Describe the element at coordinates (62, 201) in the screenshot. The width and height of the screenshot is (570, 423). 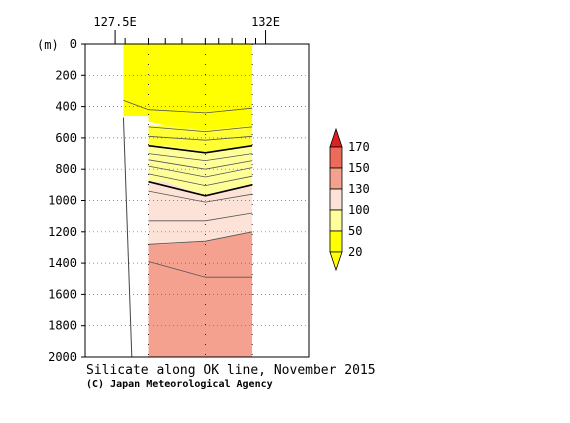
I see `y-tick-label-1000: 1000` at that location.